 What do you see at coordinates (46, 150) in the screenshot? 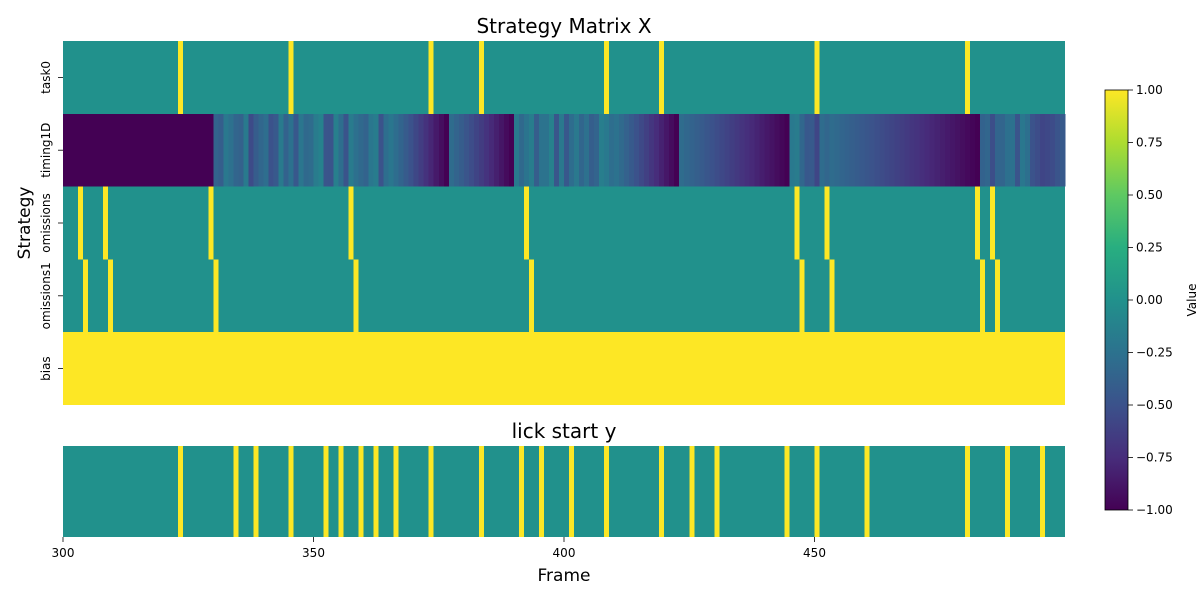
I see `row-label-timing1D: timing1D` at bounding box center [46, 150].